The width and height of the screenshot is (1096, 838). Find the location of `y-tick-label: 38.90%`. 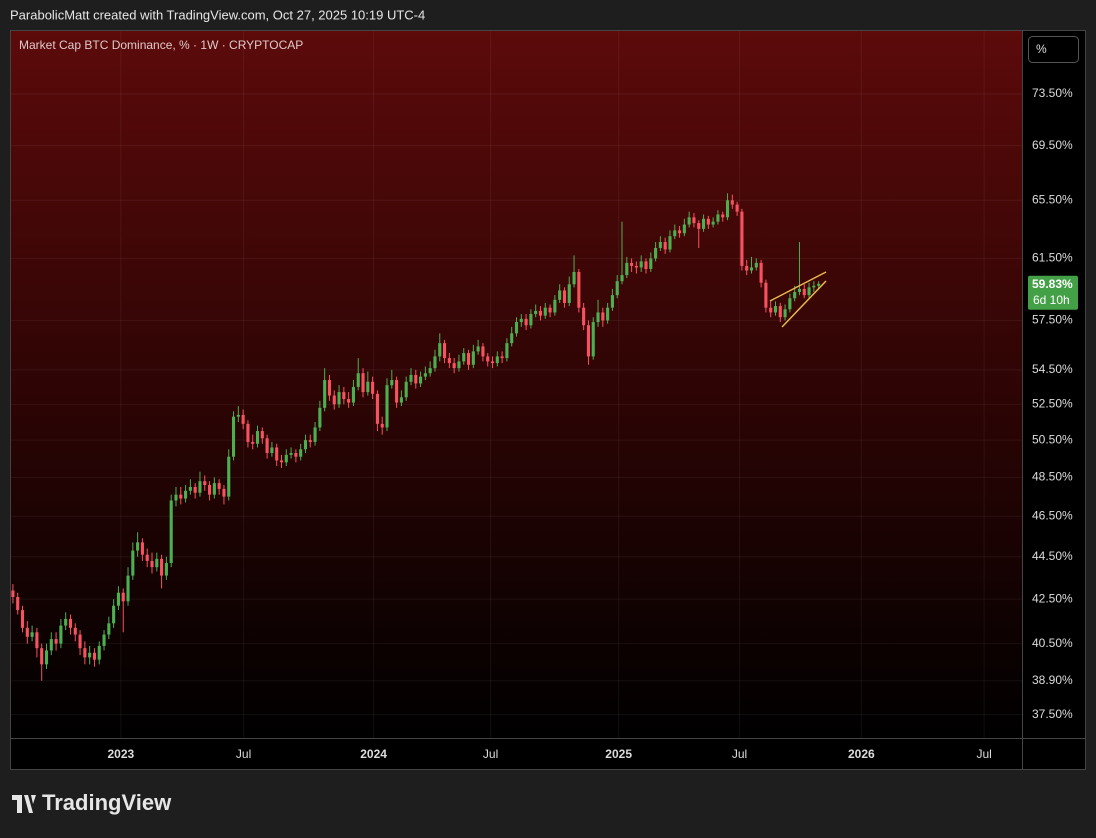

y-tick-label: 38.90% is located at coordinates (1052, 680).